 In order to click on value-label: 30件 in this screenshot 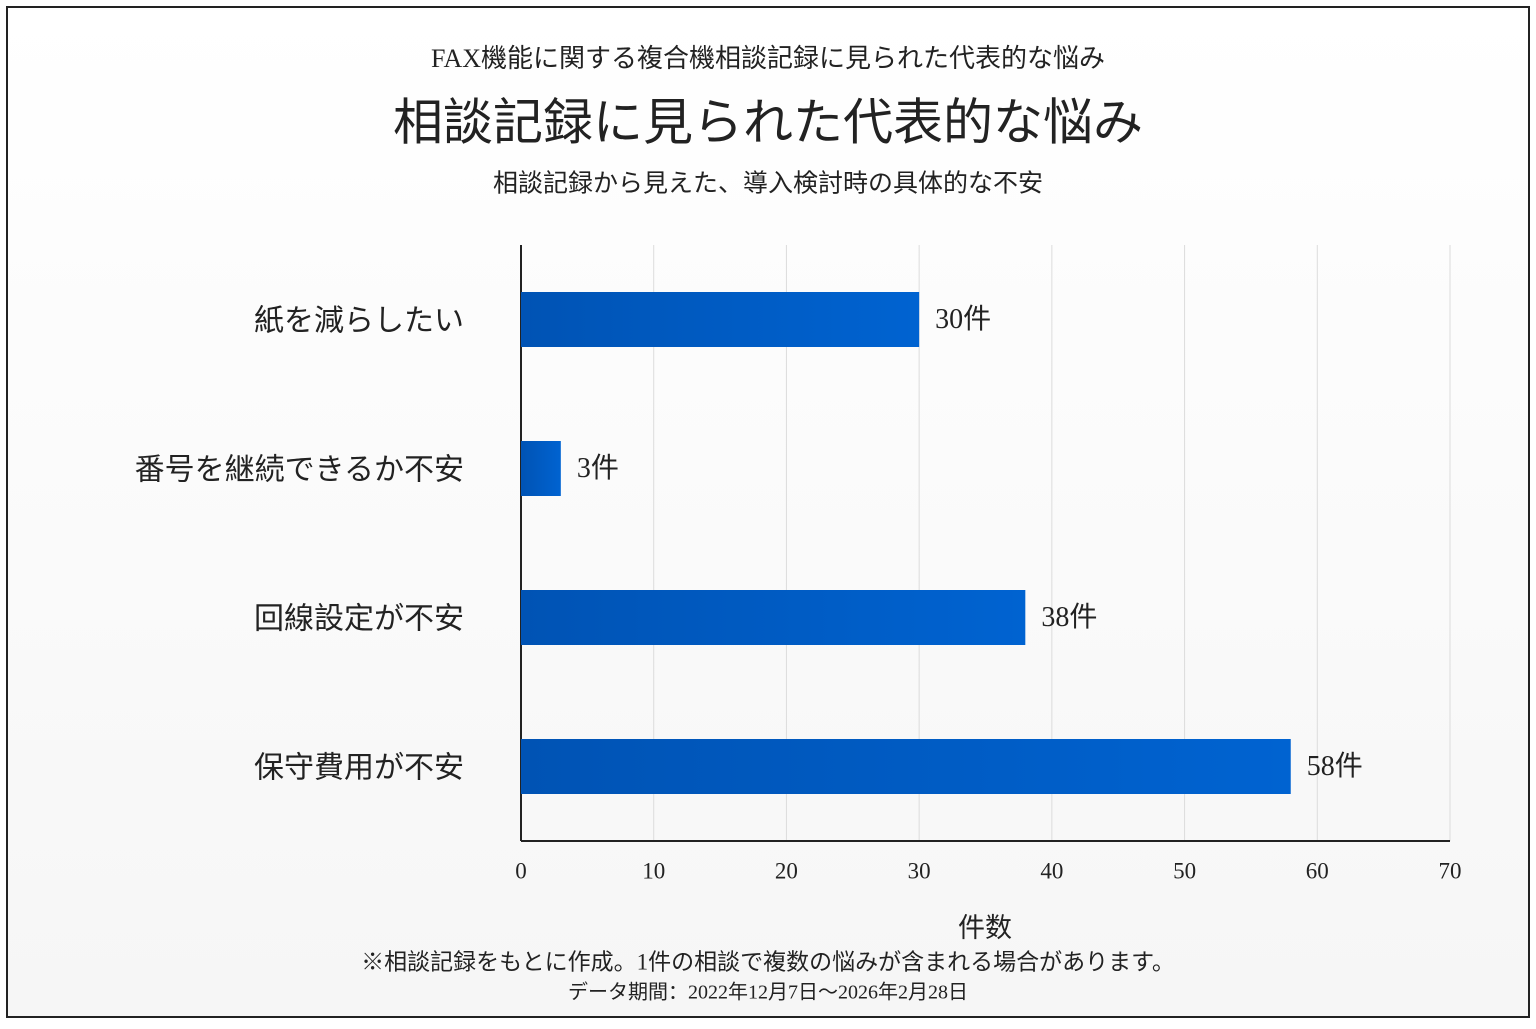, I will do `click(963, 319)`.